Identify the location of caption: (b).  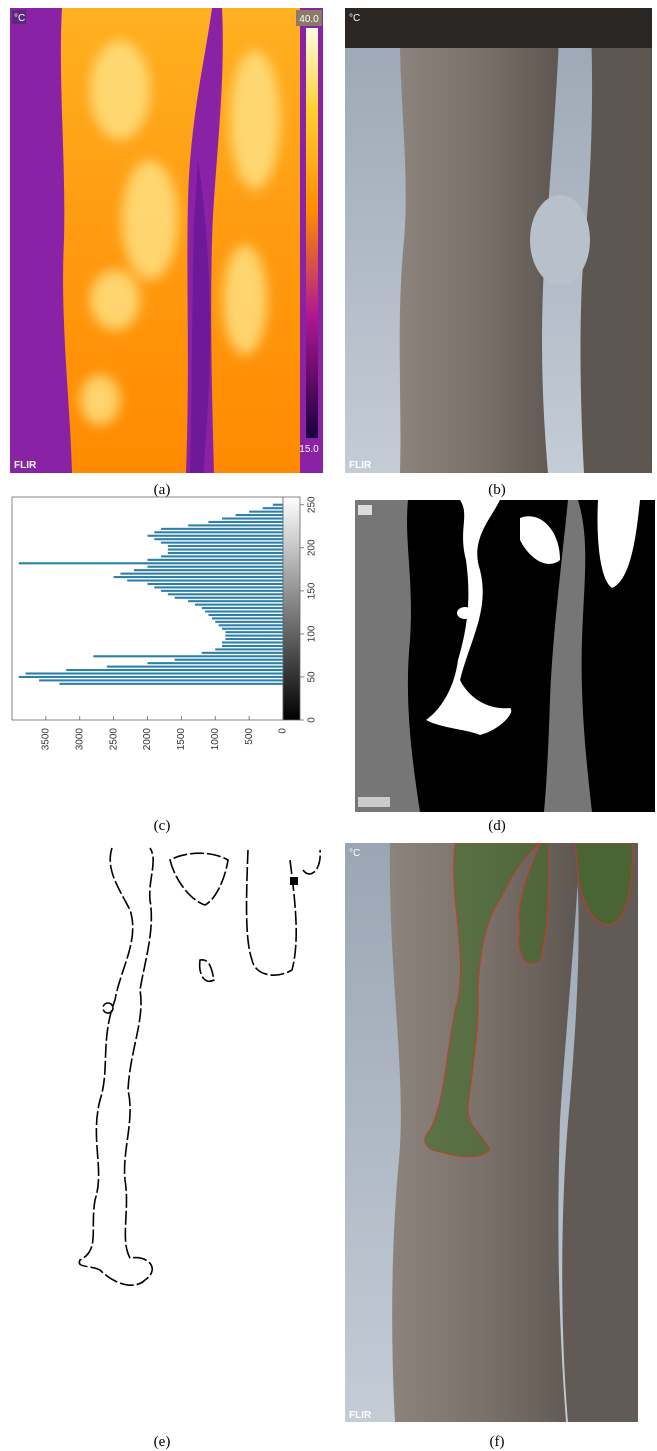
(497, 490).